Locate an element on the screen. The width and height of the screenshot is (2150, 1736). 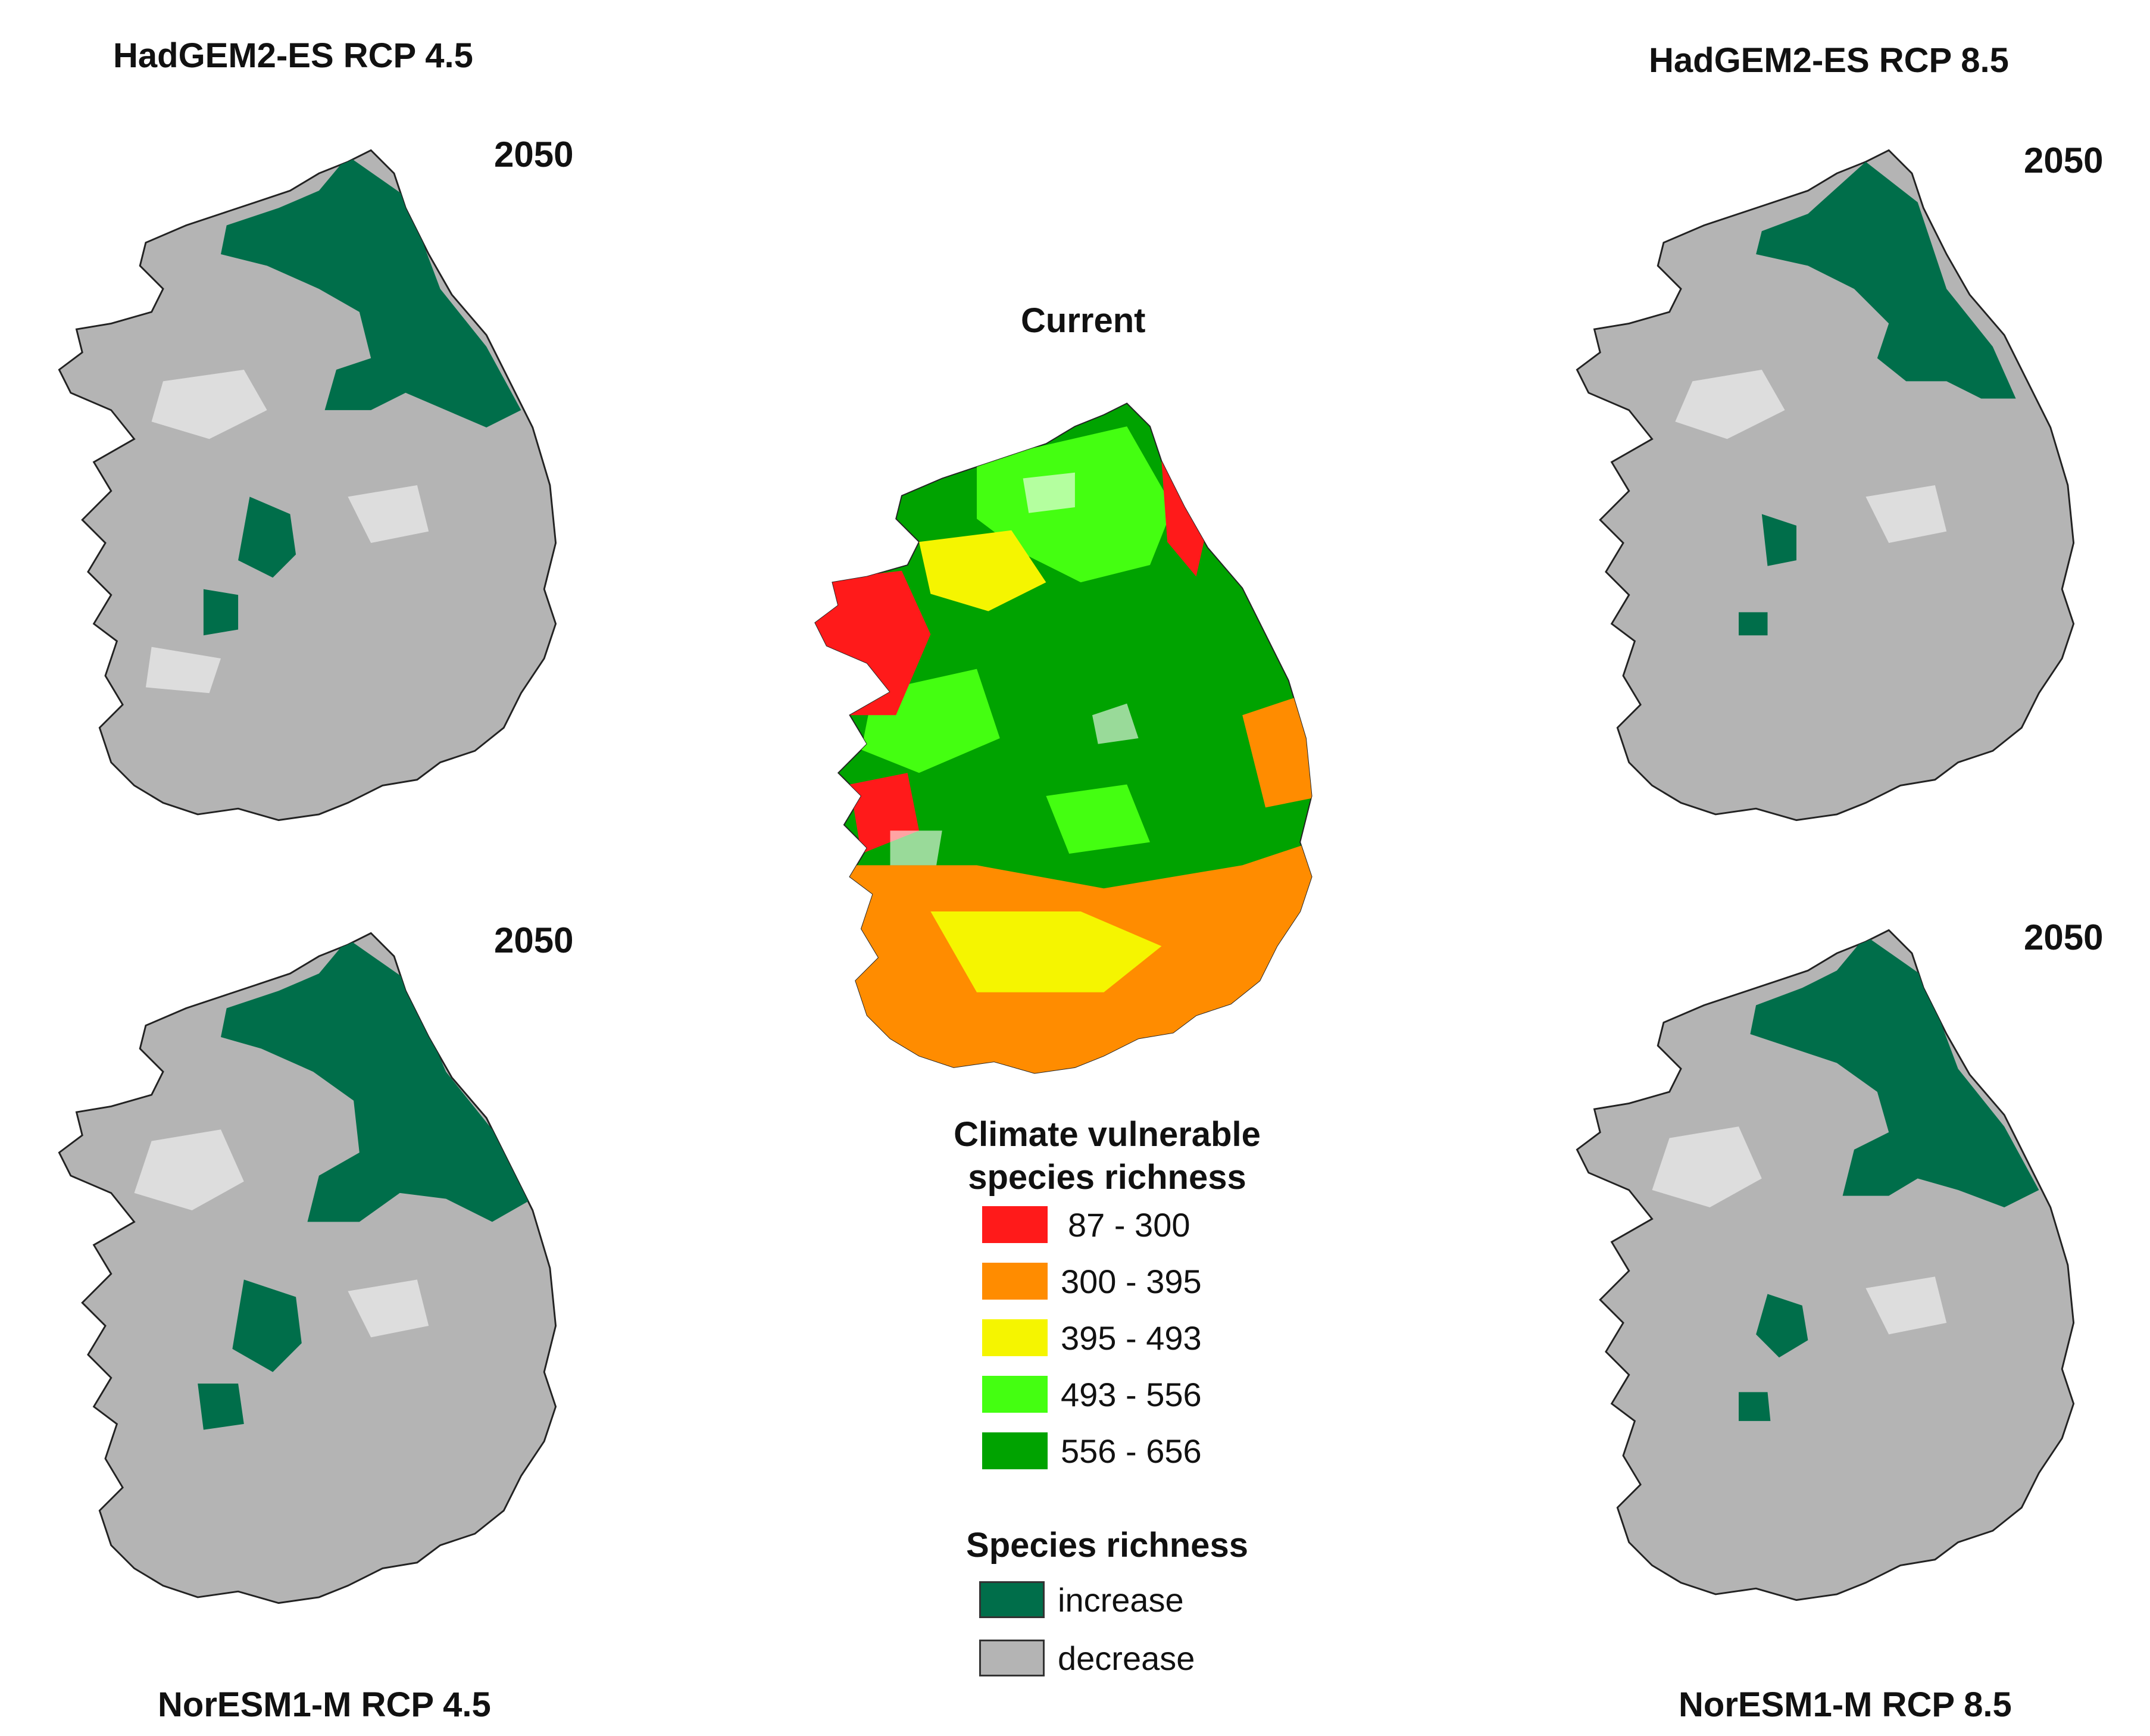
legend-class-label: 87 - 300 is located at coordinates (1129, 1225).